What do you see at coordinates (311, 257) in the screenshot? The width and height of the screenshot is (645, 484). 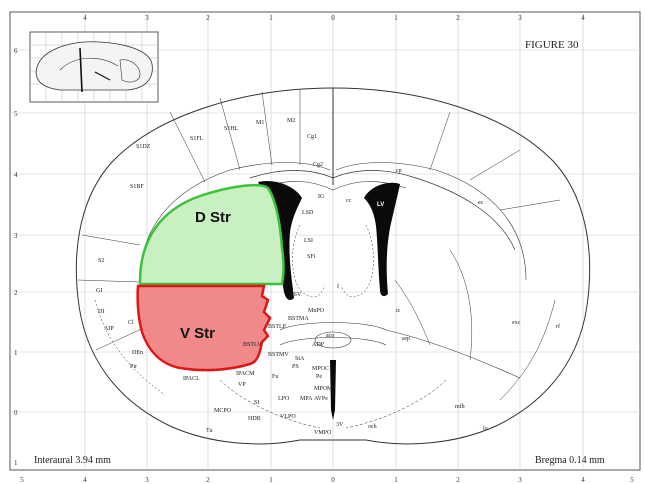 I see `label-sfi: SFi` at bounding box center [311, 257].